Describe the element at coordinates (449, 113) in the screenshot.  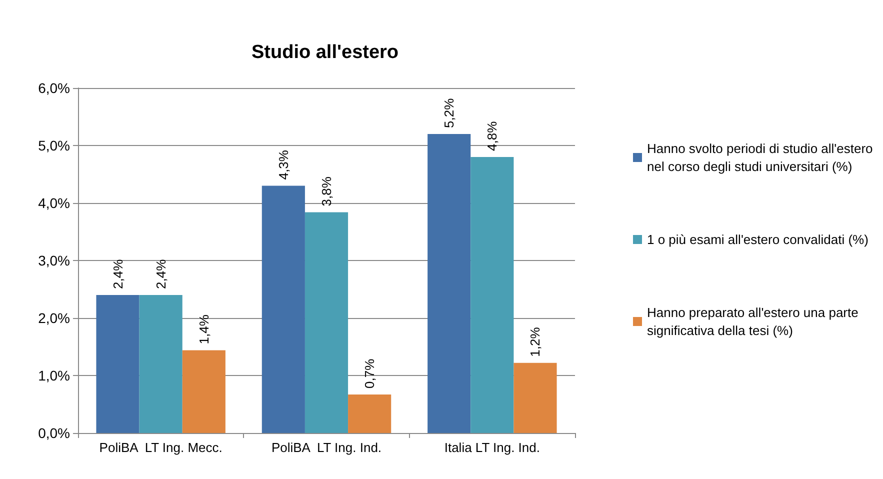
I see `data-label: 5,2%` at that location.